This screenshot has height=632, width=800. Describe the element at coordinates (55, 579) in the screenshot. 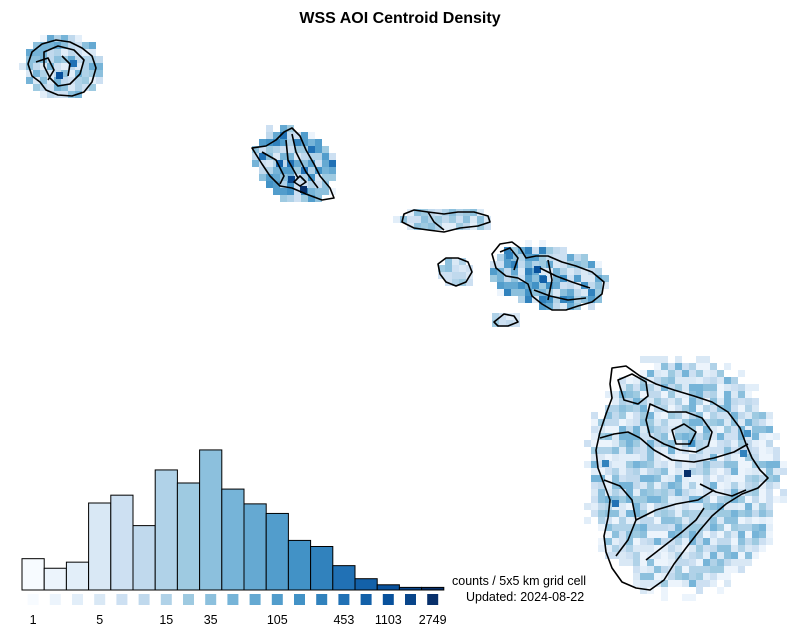

I see `legend-bar` at that location.